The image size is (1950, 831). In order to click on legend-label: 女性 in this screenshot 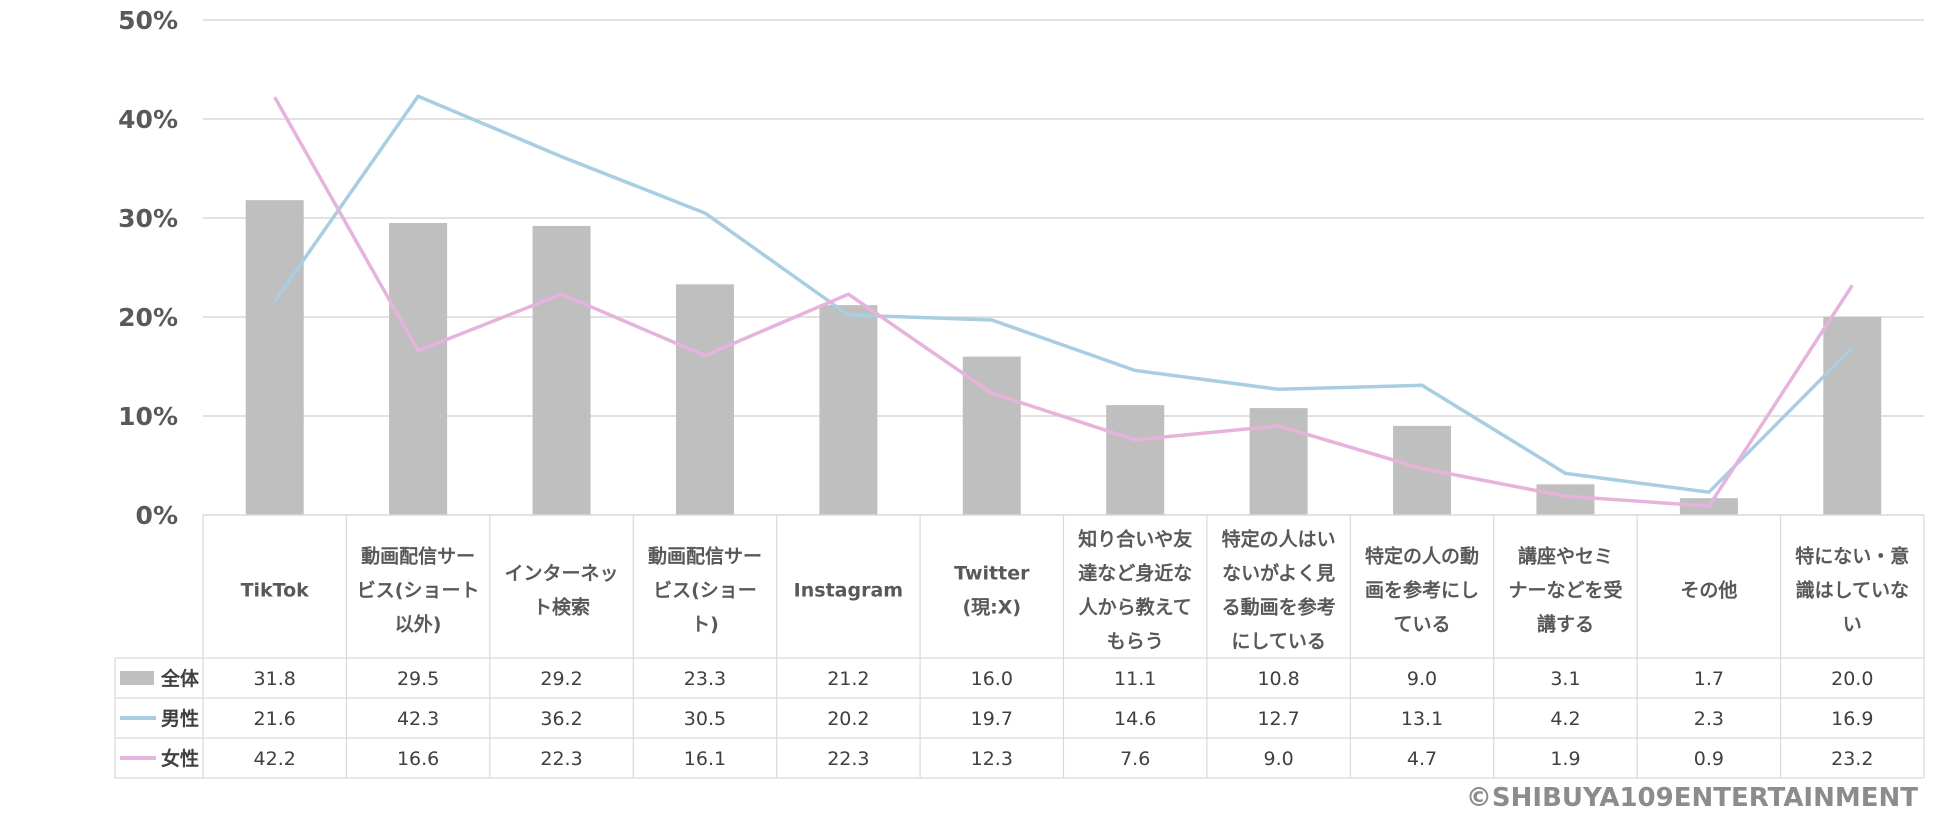, I will do `click(180, 758)`.